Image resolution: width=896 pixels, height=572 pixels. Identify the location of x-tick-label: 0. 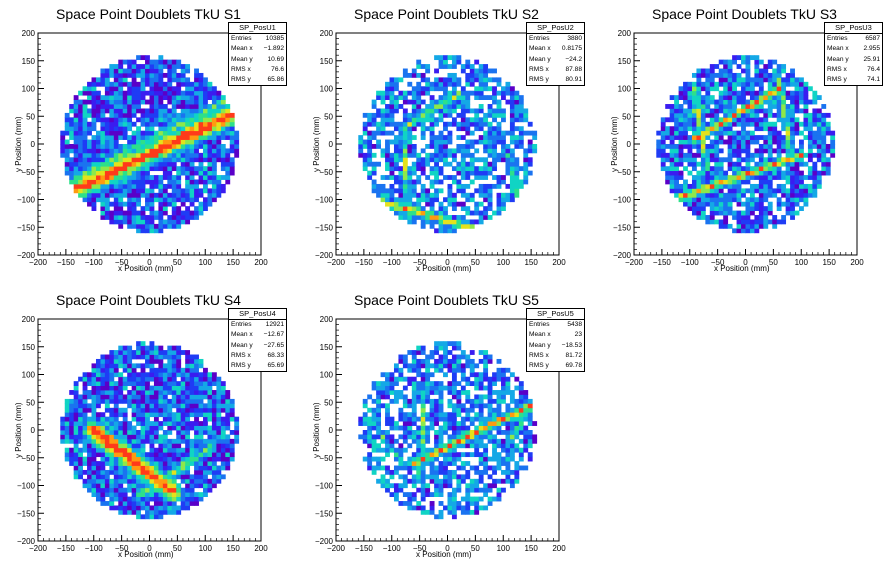
(149, 548).